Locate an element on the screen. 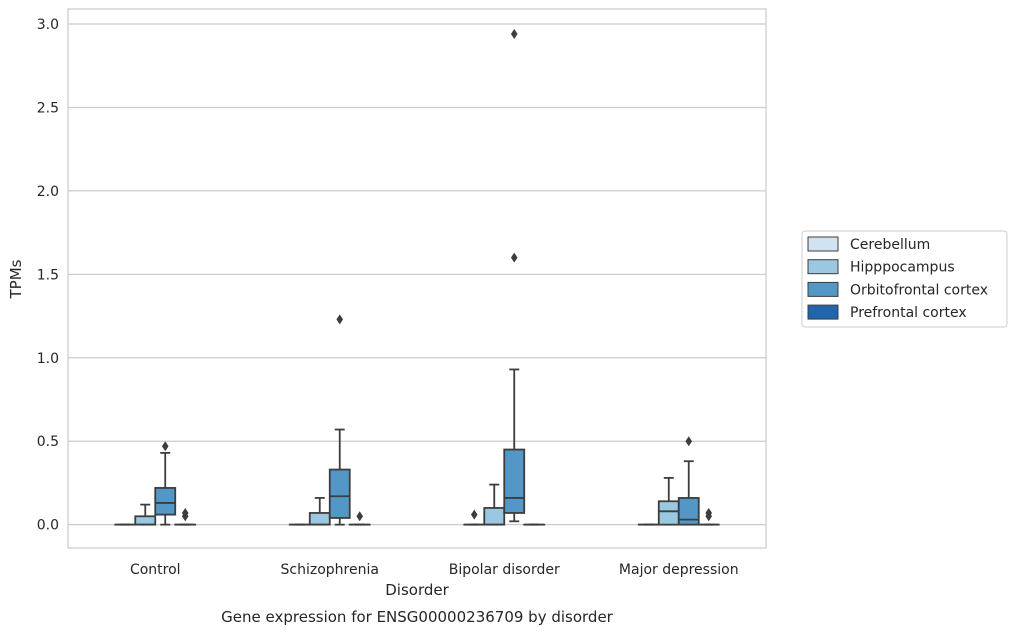 Image resolution: width=1018 pixels, height=634 pixels. y-tick-label: 2.0 is located at coordinates (48, 192).